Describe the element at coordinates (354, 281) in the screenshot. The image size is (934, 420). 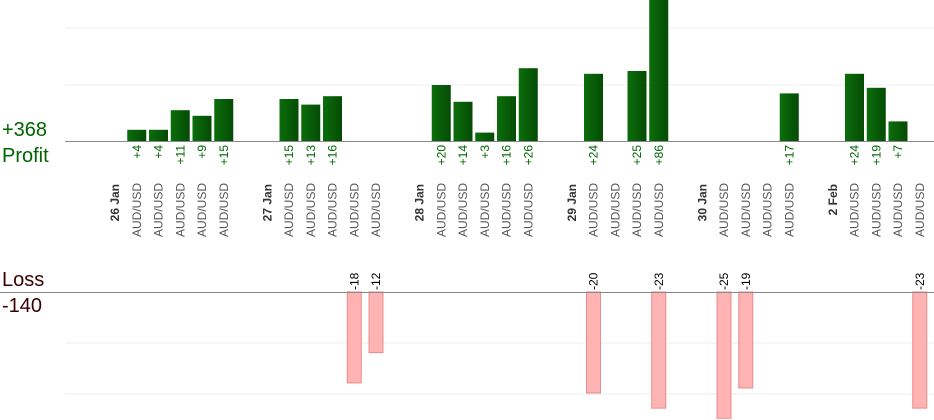
I see `loss-value-label: -18` at that location.